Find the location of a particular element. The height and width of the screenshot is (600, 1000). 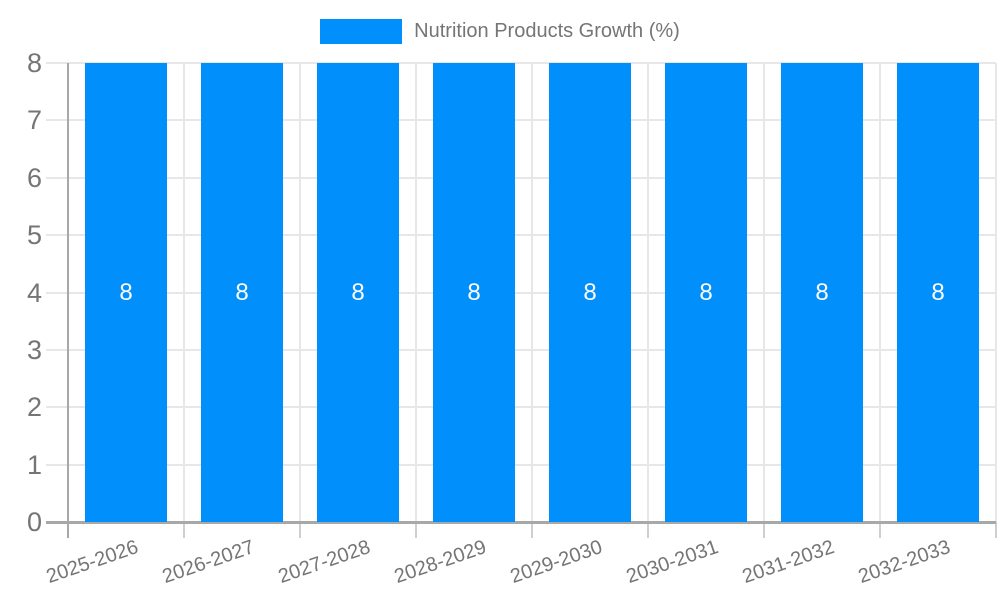

y-axis-label: 2 is located at coordinates (34, 407).